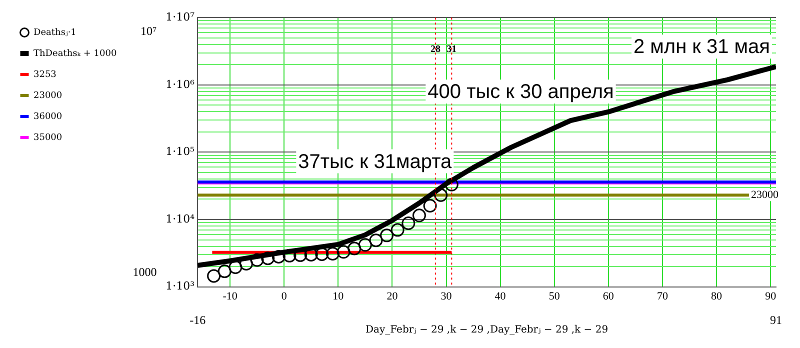 The height and width of the screenshot is (348, 800). What do you see at coordinates (764, 195) in the screenshot?
I see `data-label: 23000` at bounding box center [764, 195].